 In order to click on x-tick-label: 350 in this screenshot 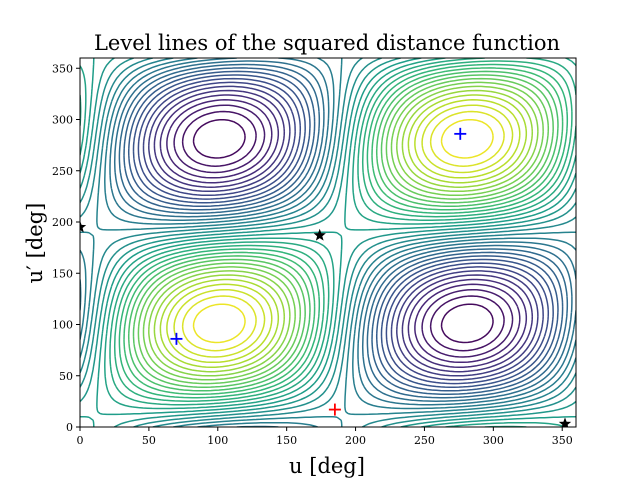, I will do `click(562, 440)`.